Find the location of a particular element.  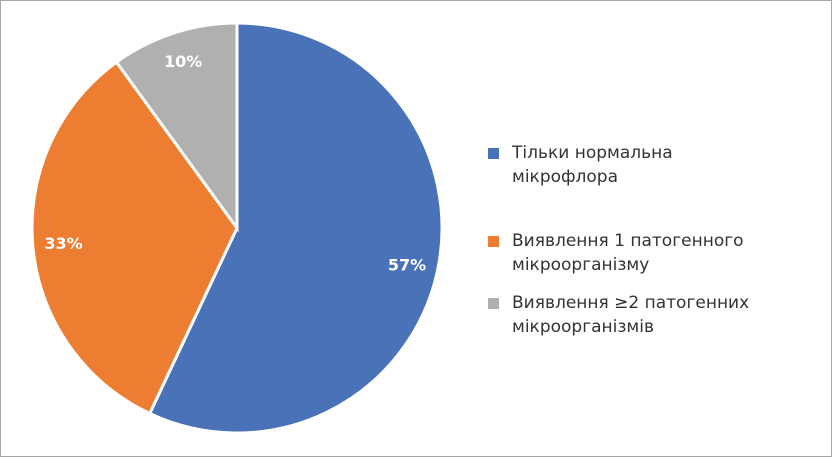

slice-label: 57% is located at coordinates (407, 265).